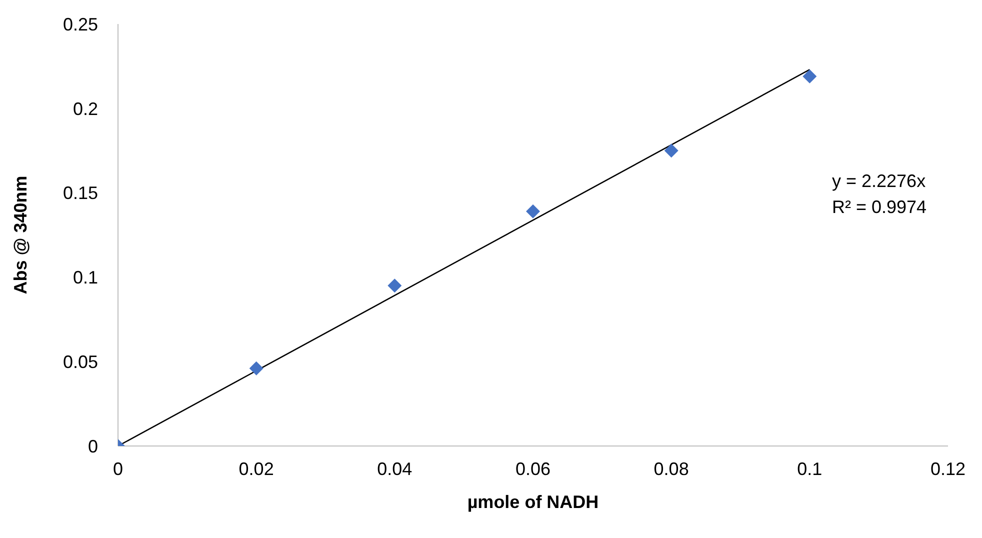  What do you see at coordinates (118, 468) in the screenshot?
I see `x-tick-label: 0` at bounding box center [118, 468].